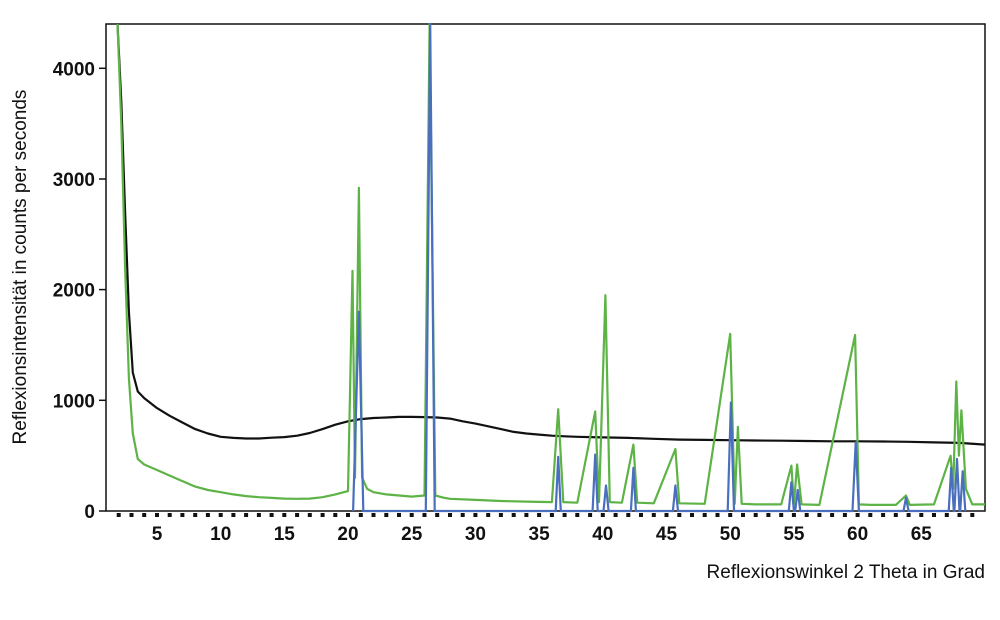 The image size is (1000, 620). Describe the element at coordinates (412, 534) in the screenshot. I see `x-tick-label: 25` at that location.